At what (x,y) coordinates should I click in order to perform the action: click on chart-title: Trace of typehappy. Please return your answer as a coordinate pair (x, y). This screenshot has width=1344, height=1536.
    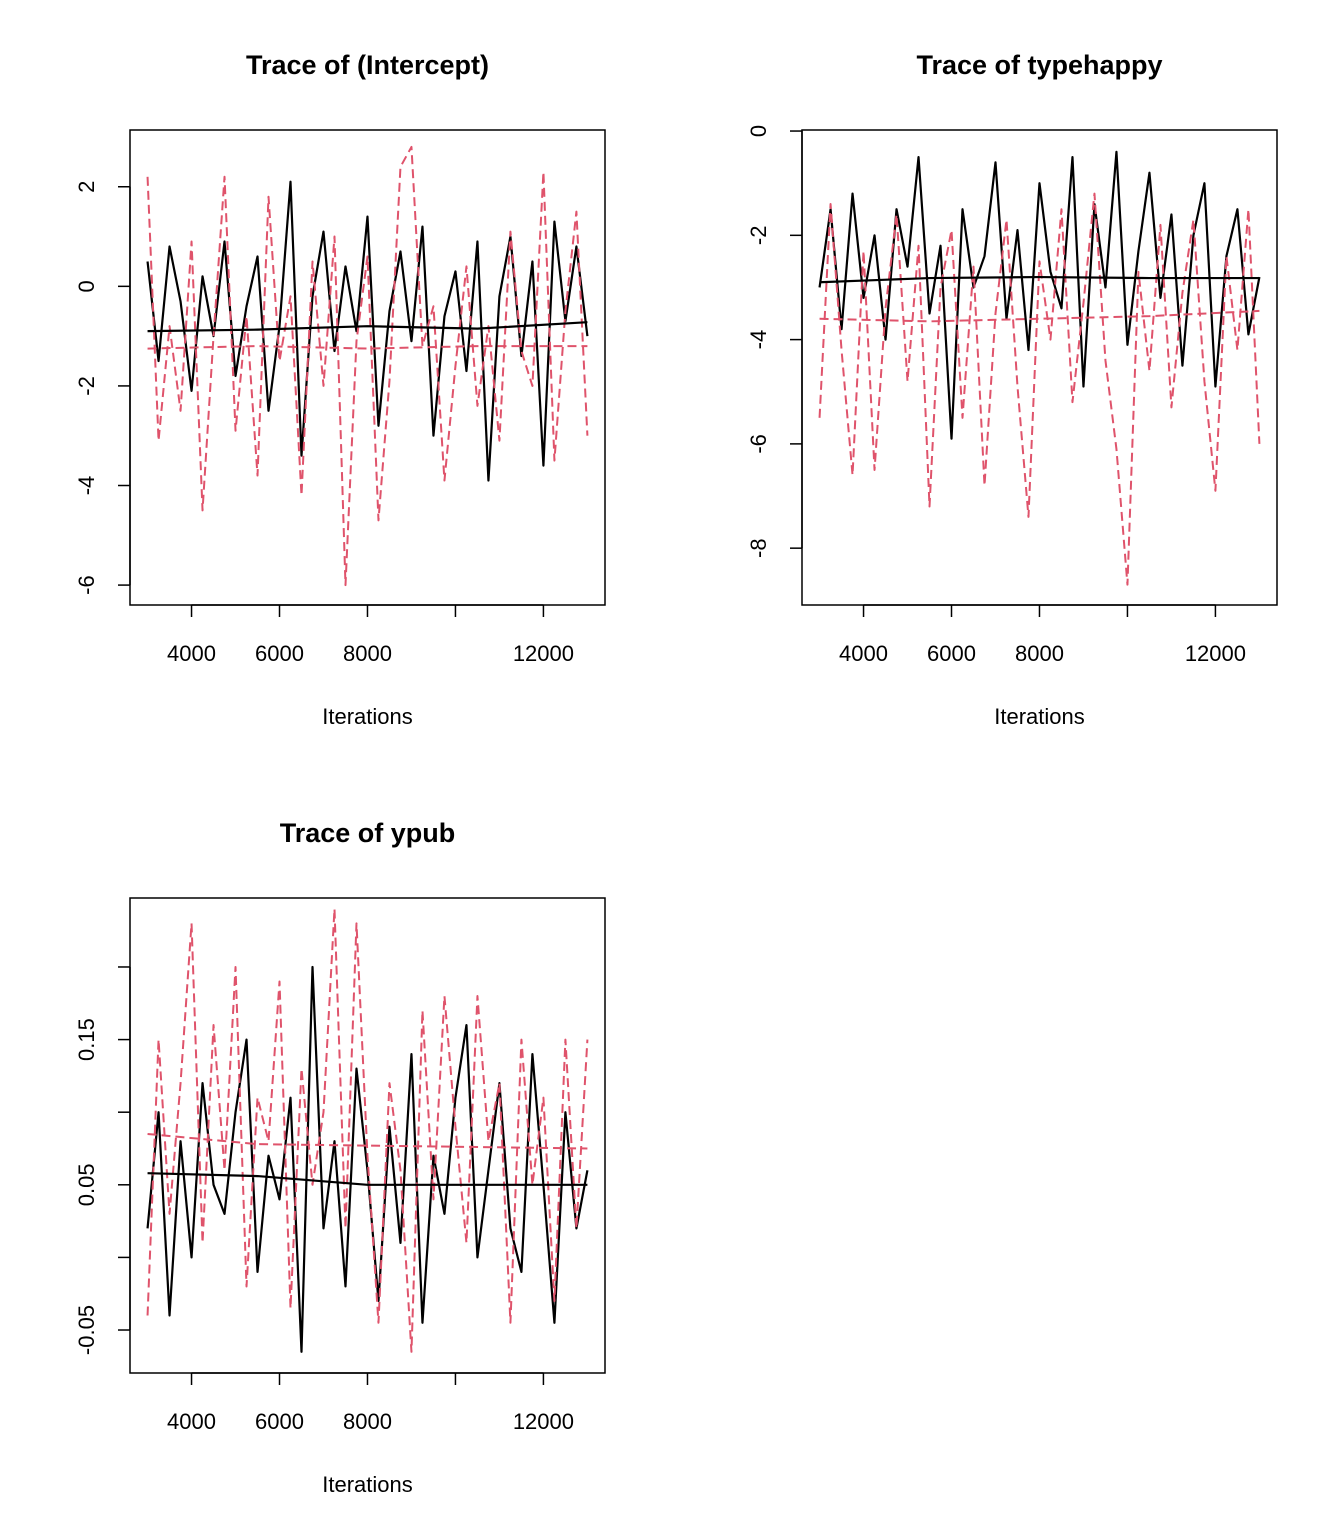
    Looking at the image, I should click on (1039, 65).